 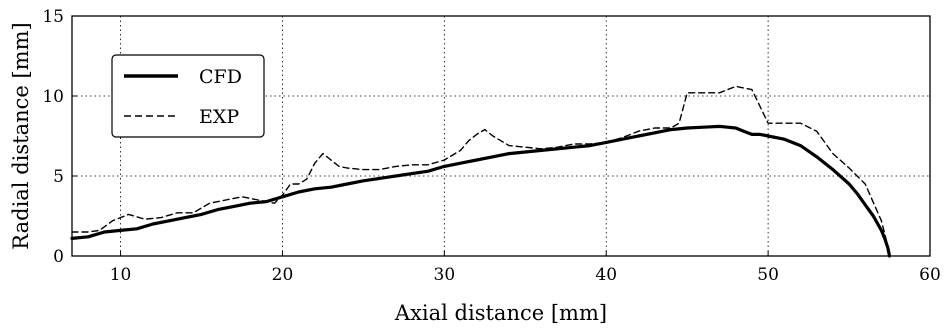 I want to click on legend-label-exp: EXP, so click(x=219, y=117).